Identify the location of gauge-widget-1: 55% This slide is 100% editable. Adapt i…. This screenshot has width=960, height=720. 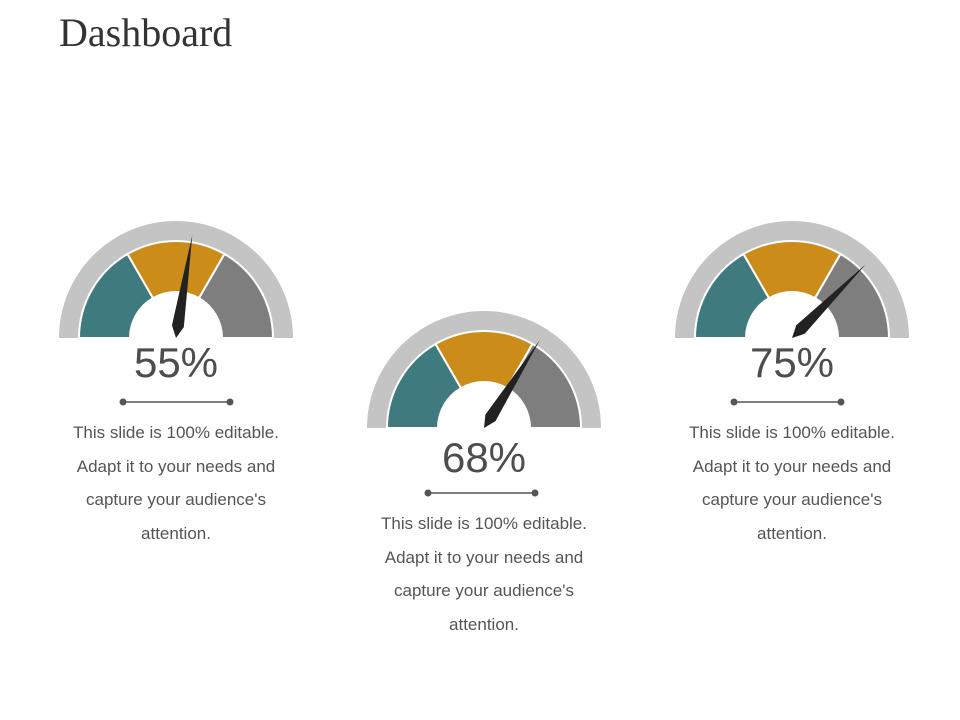
(176, 385).